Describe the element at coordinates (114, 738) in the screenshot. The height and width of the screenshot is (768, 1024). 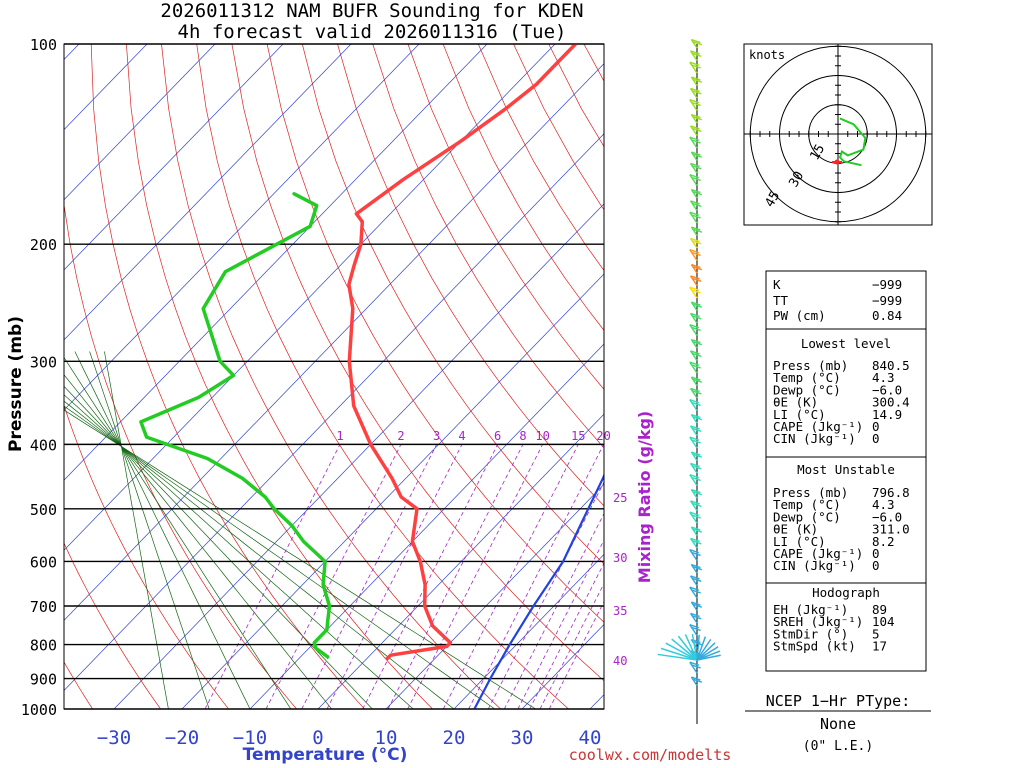
I see `temperature-tick-label: −30` at that location.